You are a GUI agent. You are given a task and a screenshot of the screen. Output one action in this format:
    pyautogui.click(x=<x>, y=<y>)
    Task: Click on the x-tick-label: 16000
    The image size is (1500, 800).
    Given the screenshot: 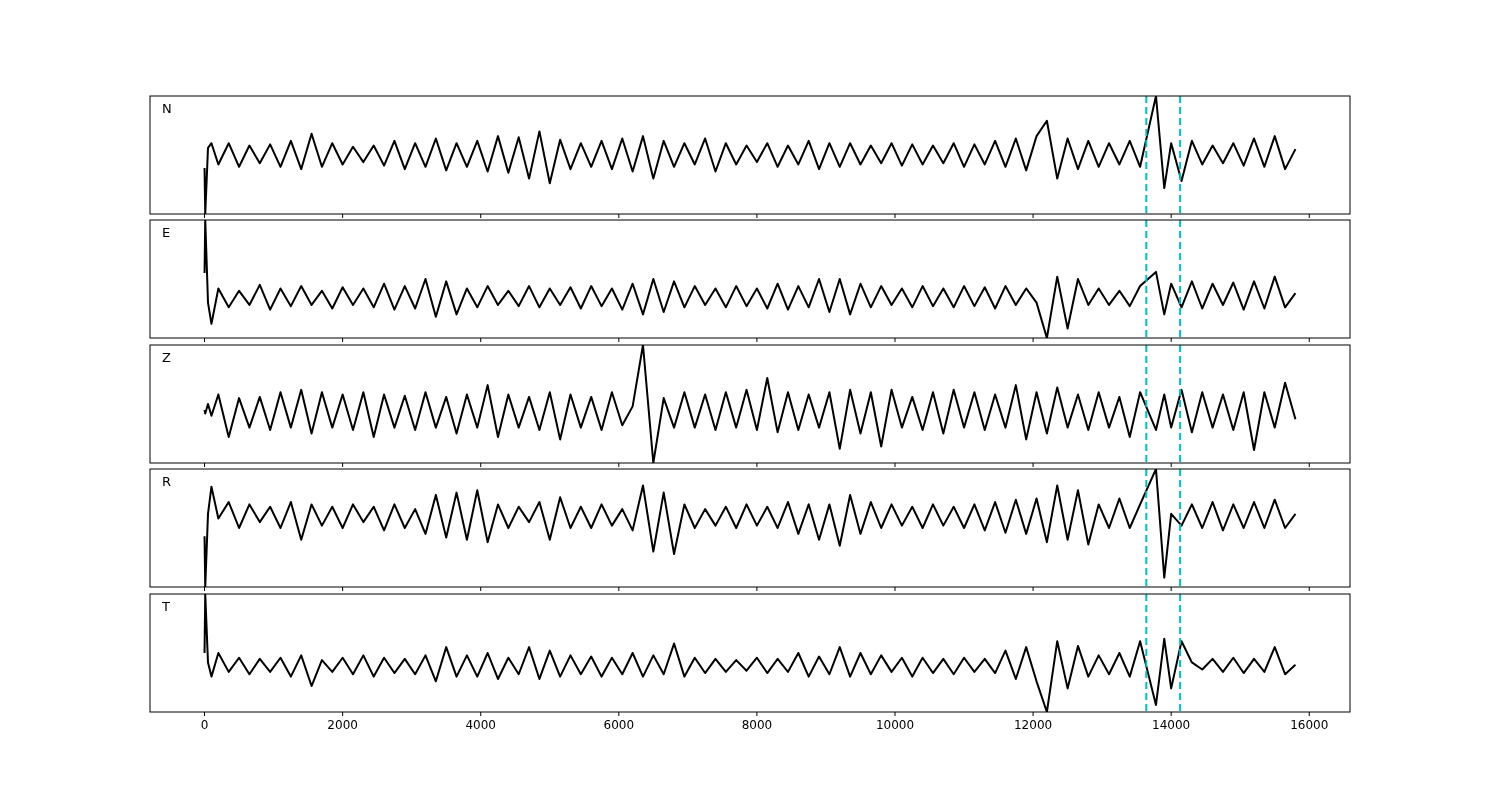 What is the action you would take?
    pyautogui.click(x=1309, y=725)
    